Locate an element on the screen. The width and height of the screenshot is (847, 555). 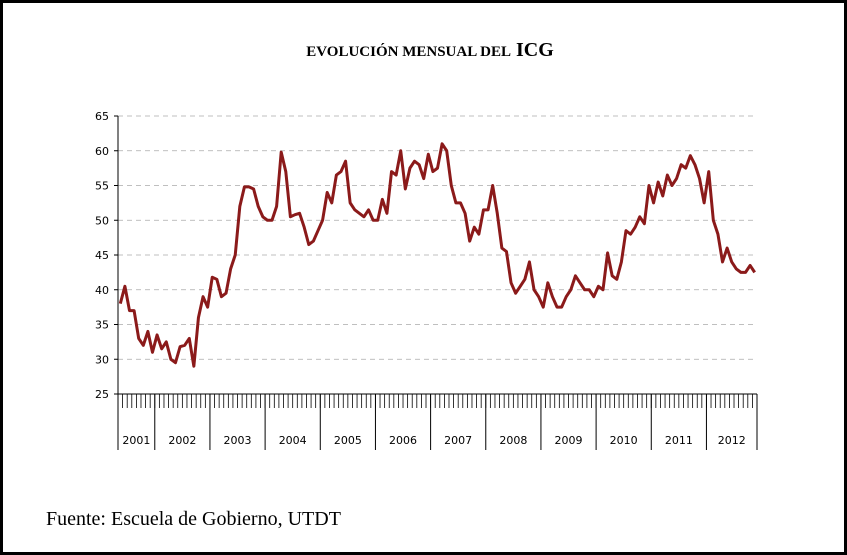
chart-title-group: EVOLUCIÓN MENSUAL DEL ICG is located at coordinates (430, 50).